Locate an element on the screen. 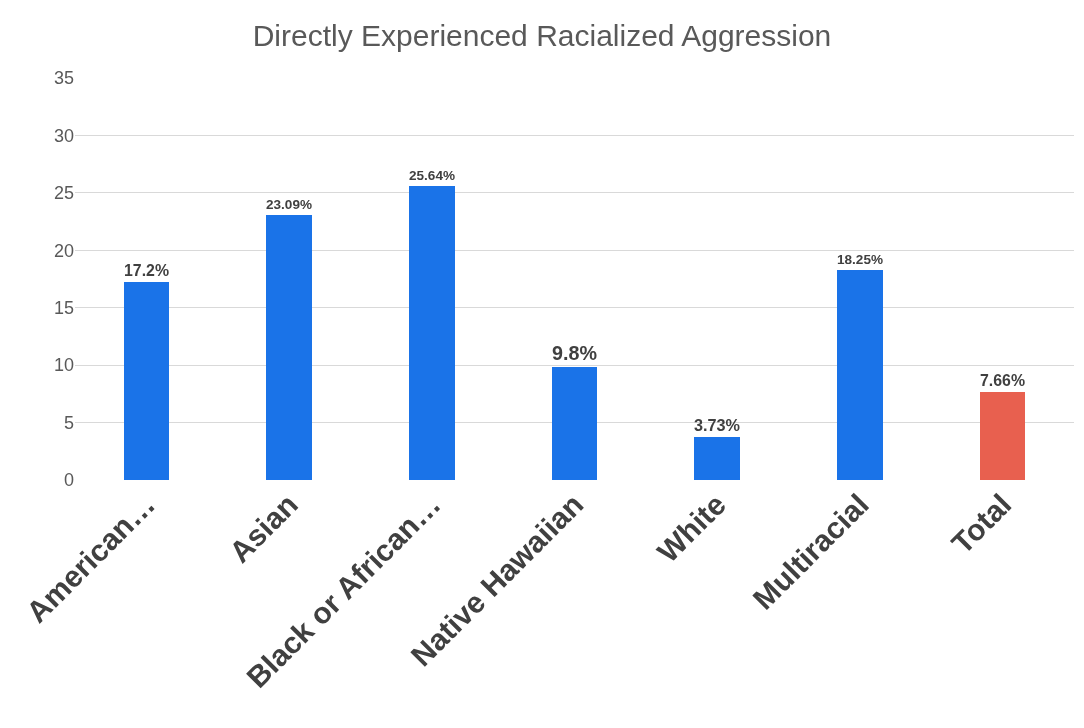  y-tick-label: 0 is located at coordinates (68, 480).